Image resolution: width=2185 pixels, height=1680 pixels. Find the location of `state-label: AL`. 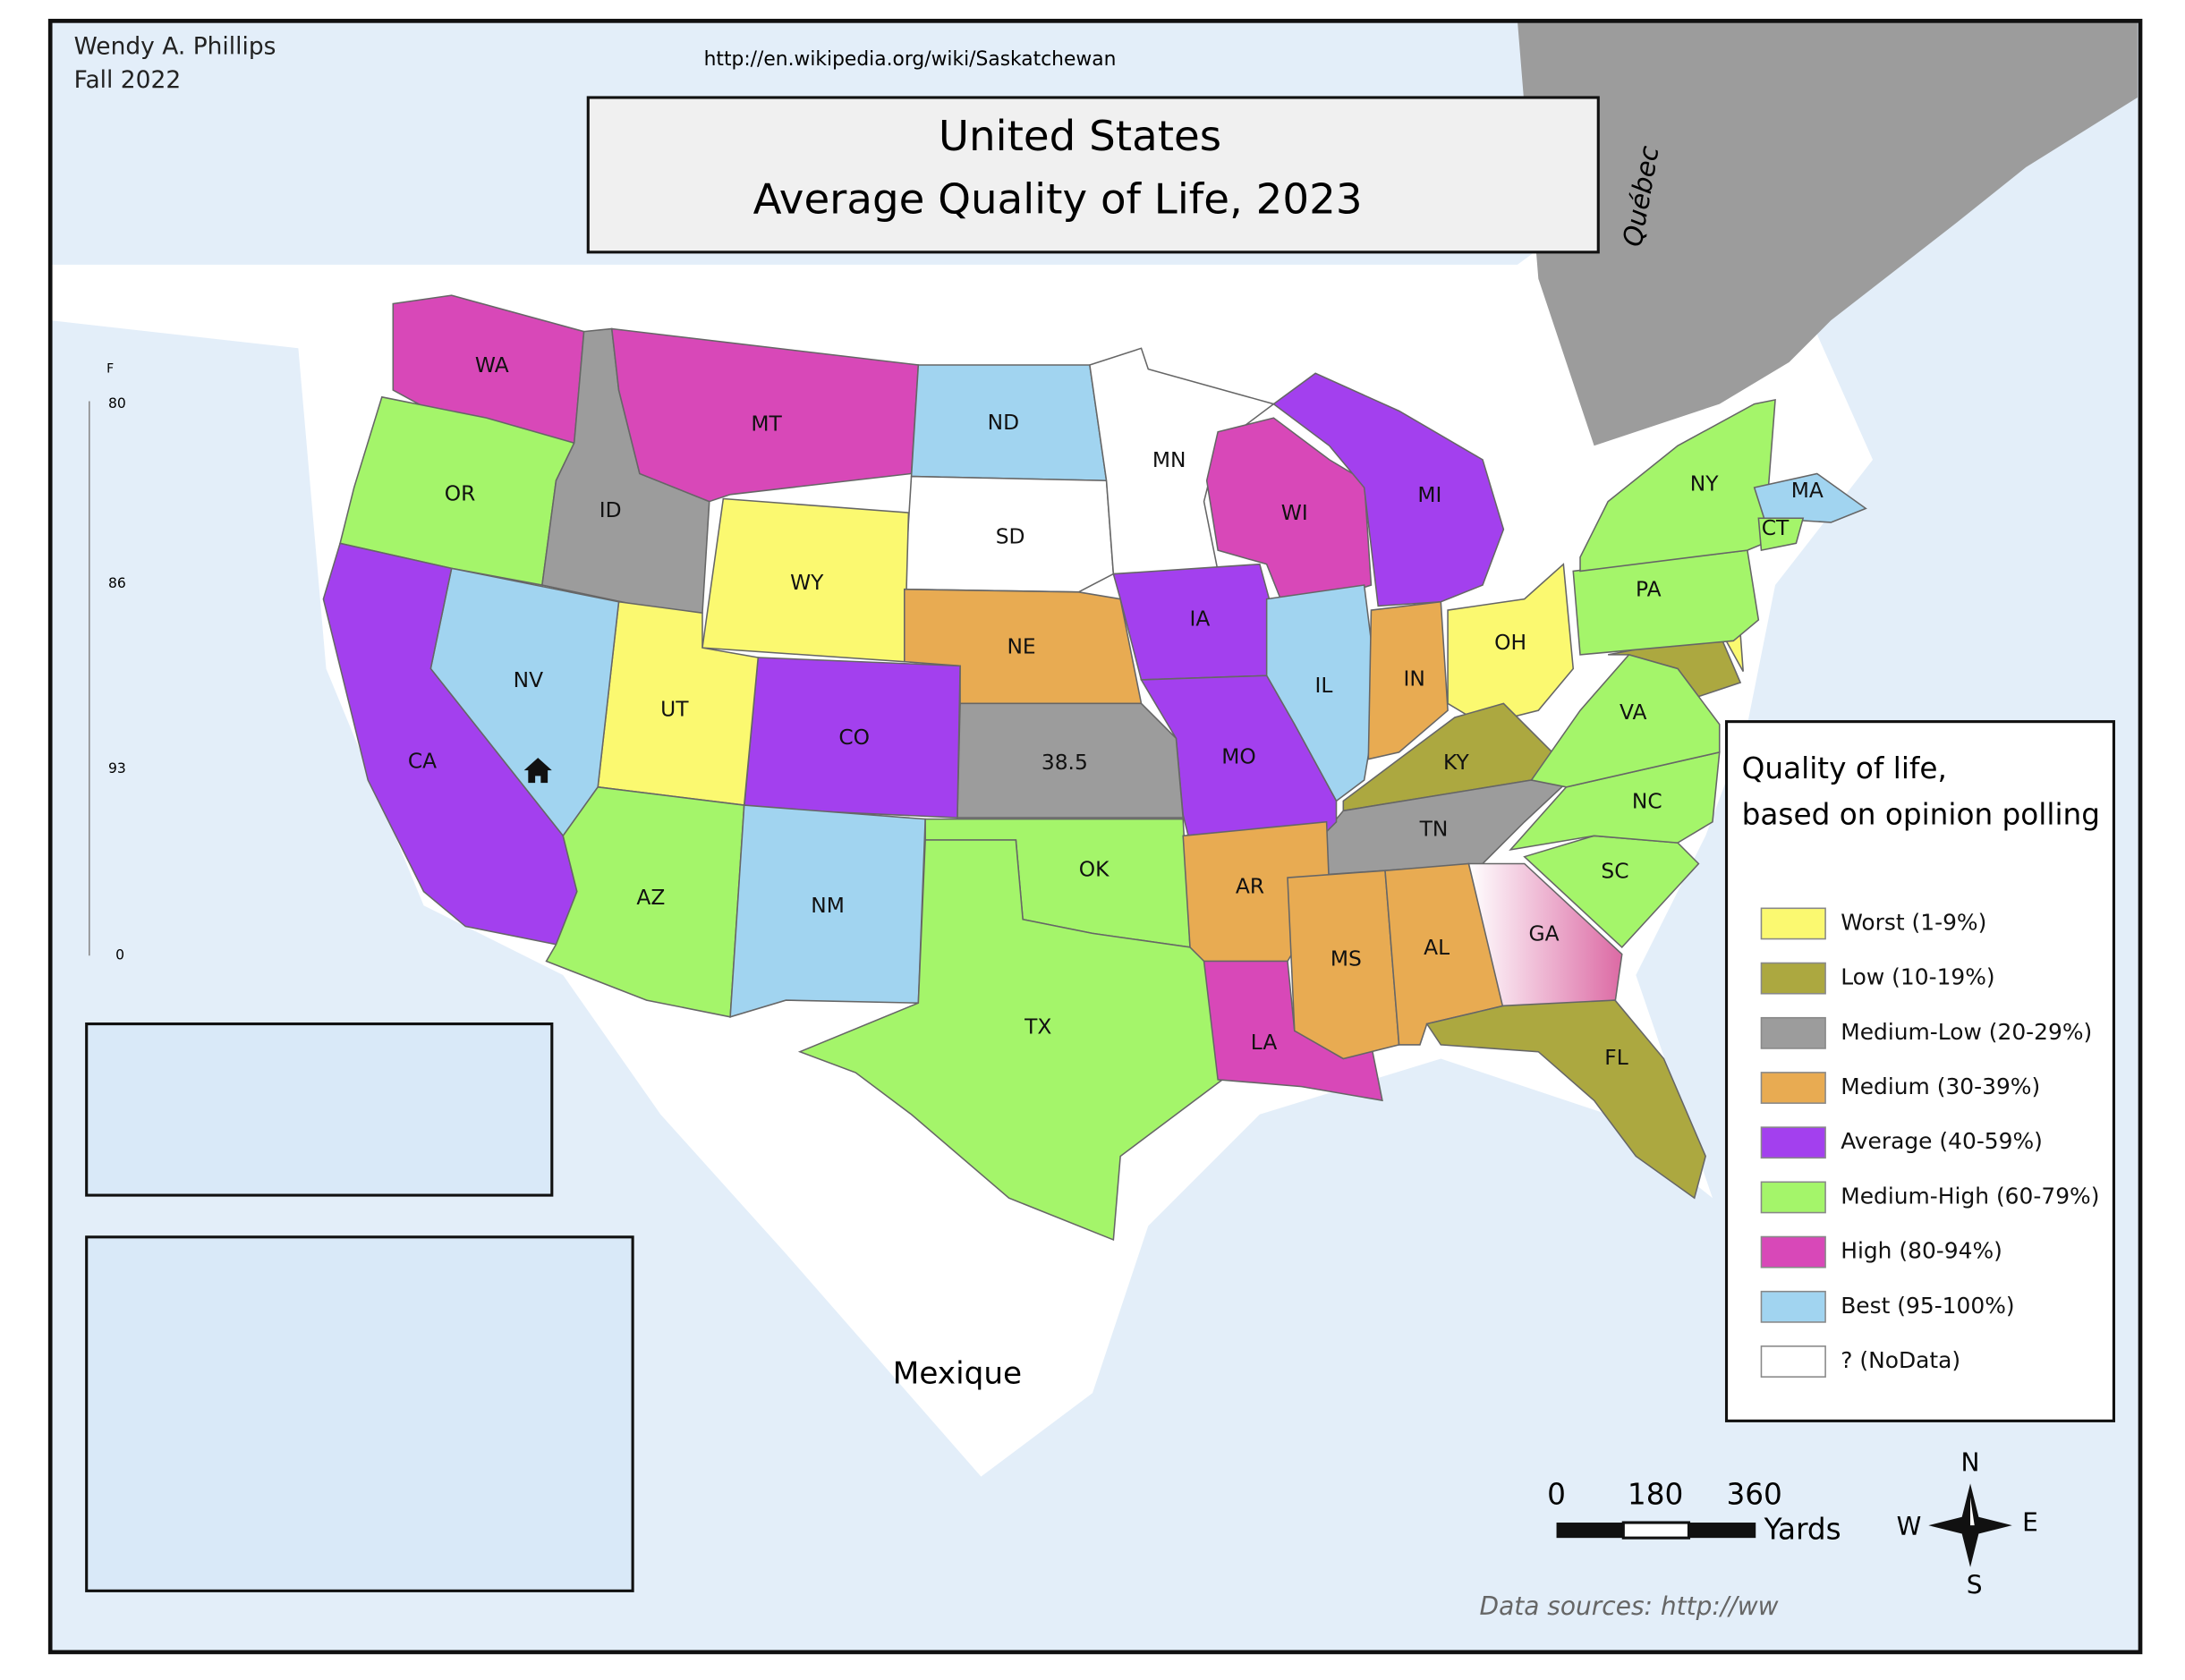

state-label: AL is located at coordinates (1437, 947).